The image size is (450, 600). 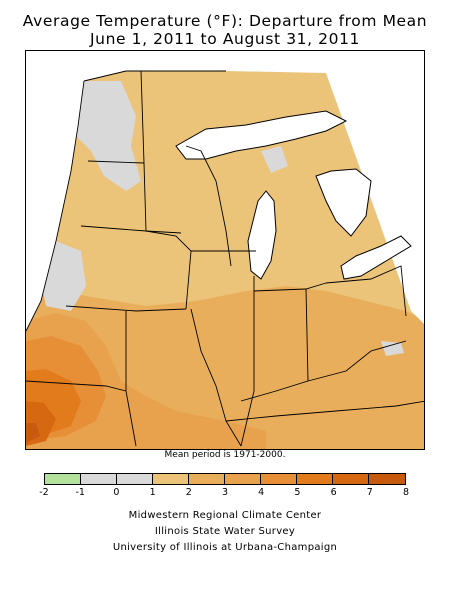 What do you see at coordinates (188, 492) in the screenshot?
I see `legend-tick-label: 2` at bounding box center [188, 492].